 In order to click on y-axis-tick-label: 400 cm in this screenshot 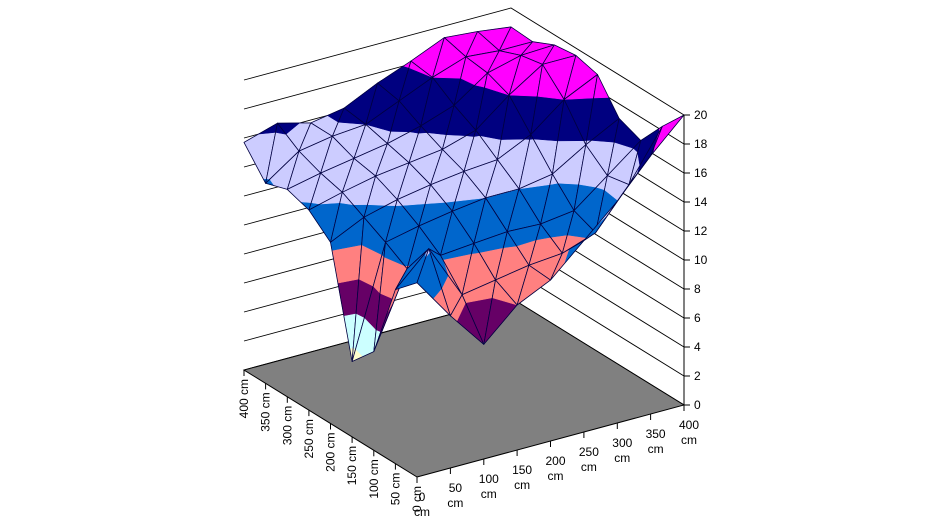, I will do `click(244, 398)`.